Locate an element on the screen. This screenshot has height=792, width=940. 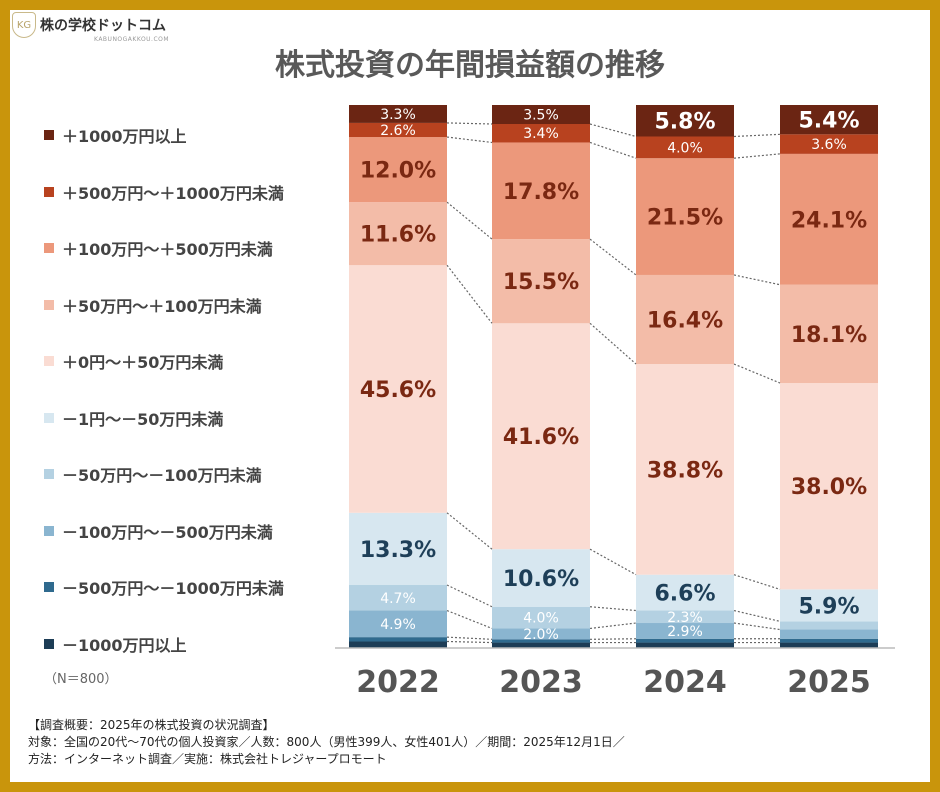
data-label: 45.6% is located at coordinates (398, 390).